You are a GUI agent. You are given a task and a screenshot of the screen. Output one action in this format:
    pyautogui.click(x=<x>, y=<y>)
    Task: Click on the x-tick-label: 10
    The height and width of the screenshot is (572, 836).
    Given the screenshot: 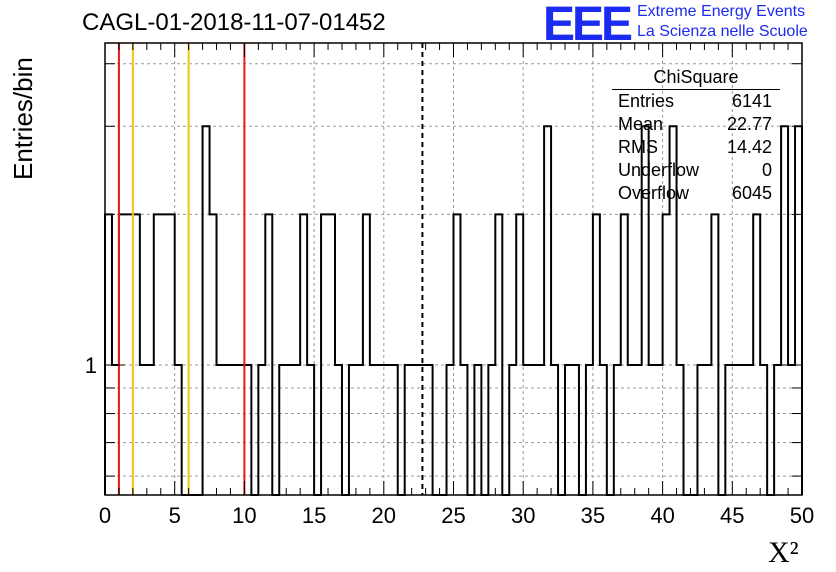 What is the action you would take?
    pyautogui.click(x=244, y=515)
    